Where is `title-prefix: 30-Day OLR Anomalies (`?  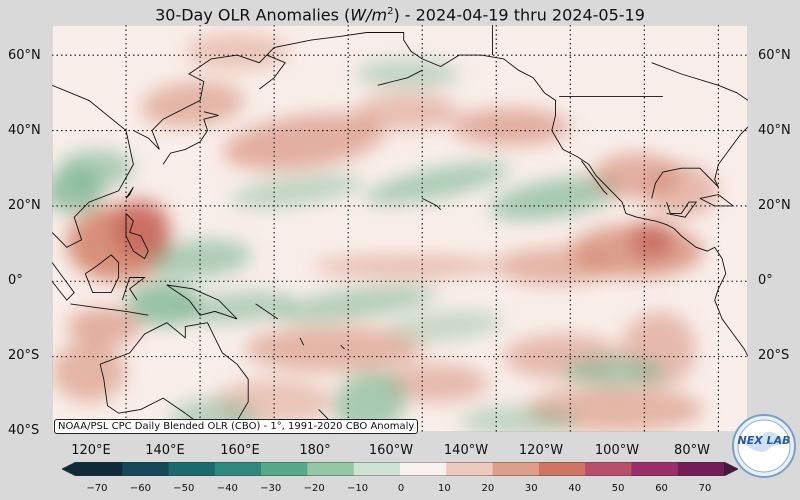
title-prefix: 30-Day OLR Anomalies ( is located at coordinates (253, 15).